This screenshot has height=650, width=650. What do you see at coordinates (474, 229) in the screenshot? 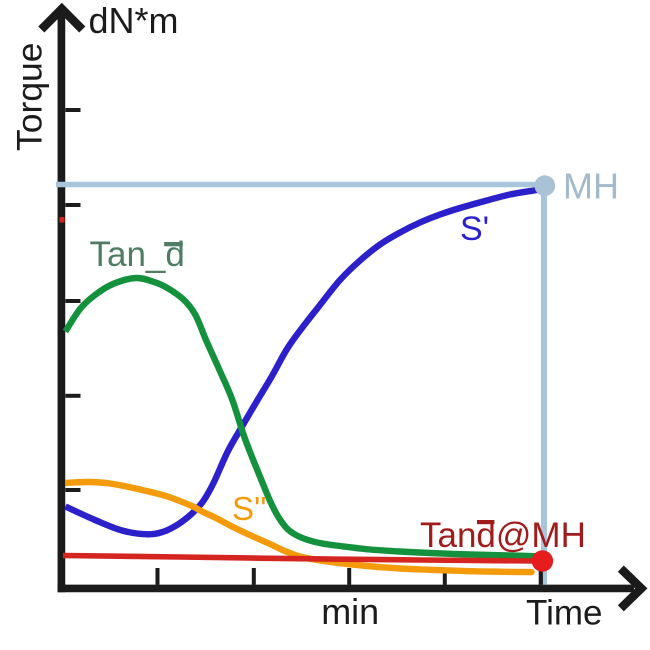
I see `svg-text: S'` at bounding box center [474, 229].